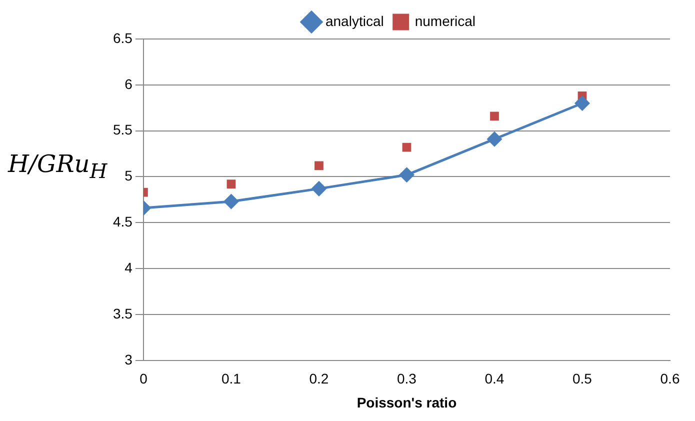 This screenshot has width=695, height=421. Describe the element at coordinates (128, 176) in the screenshot. I see `y-tick-label: 5` at that location.